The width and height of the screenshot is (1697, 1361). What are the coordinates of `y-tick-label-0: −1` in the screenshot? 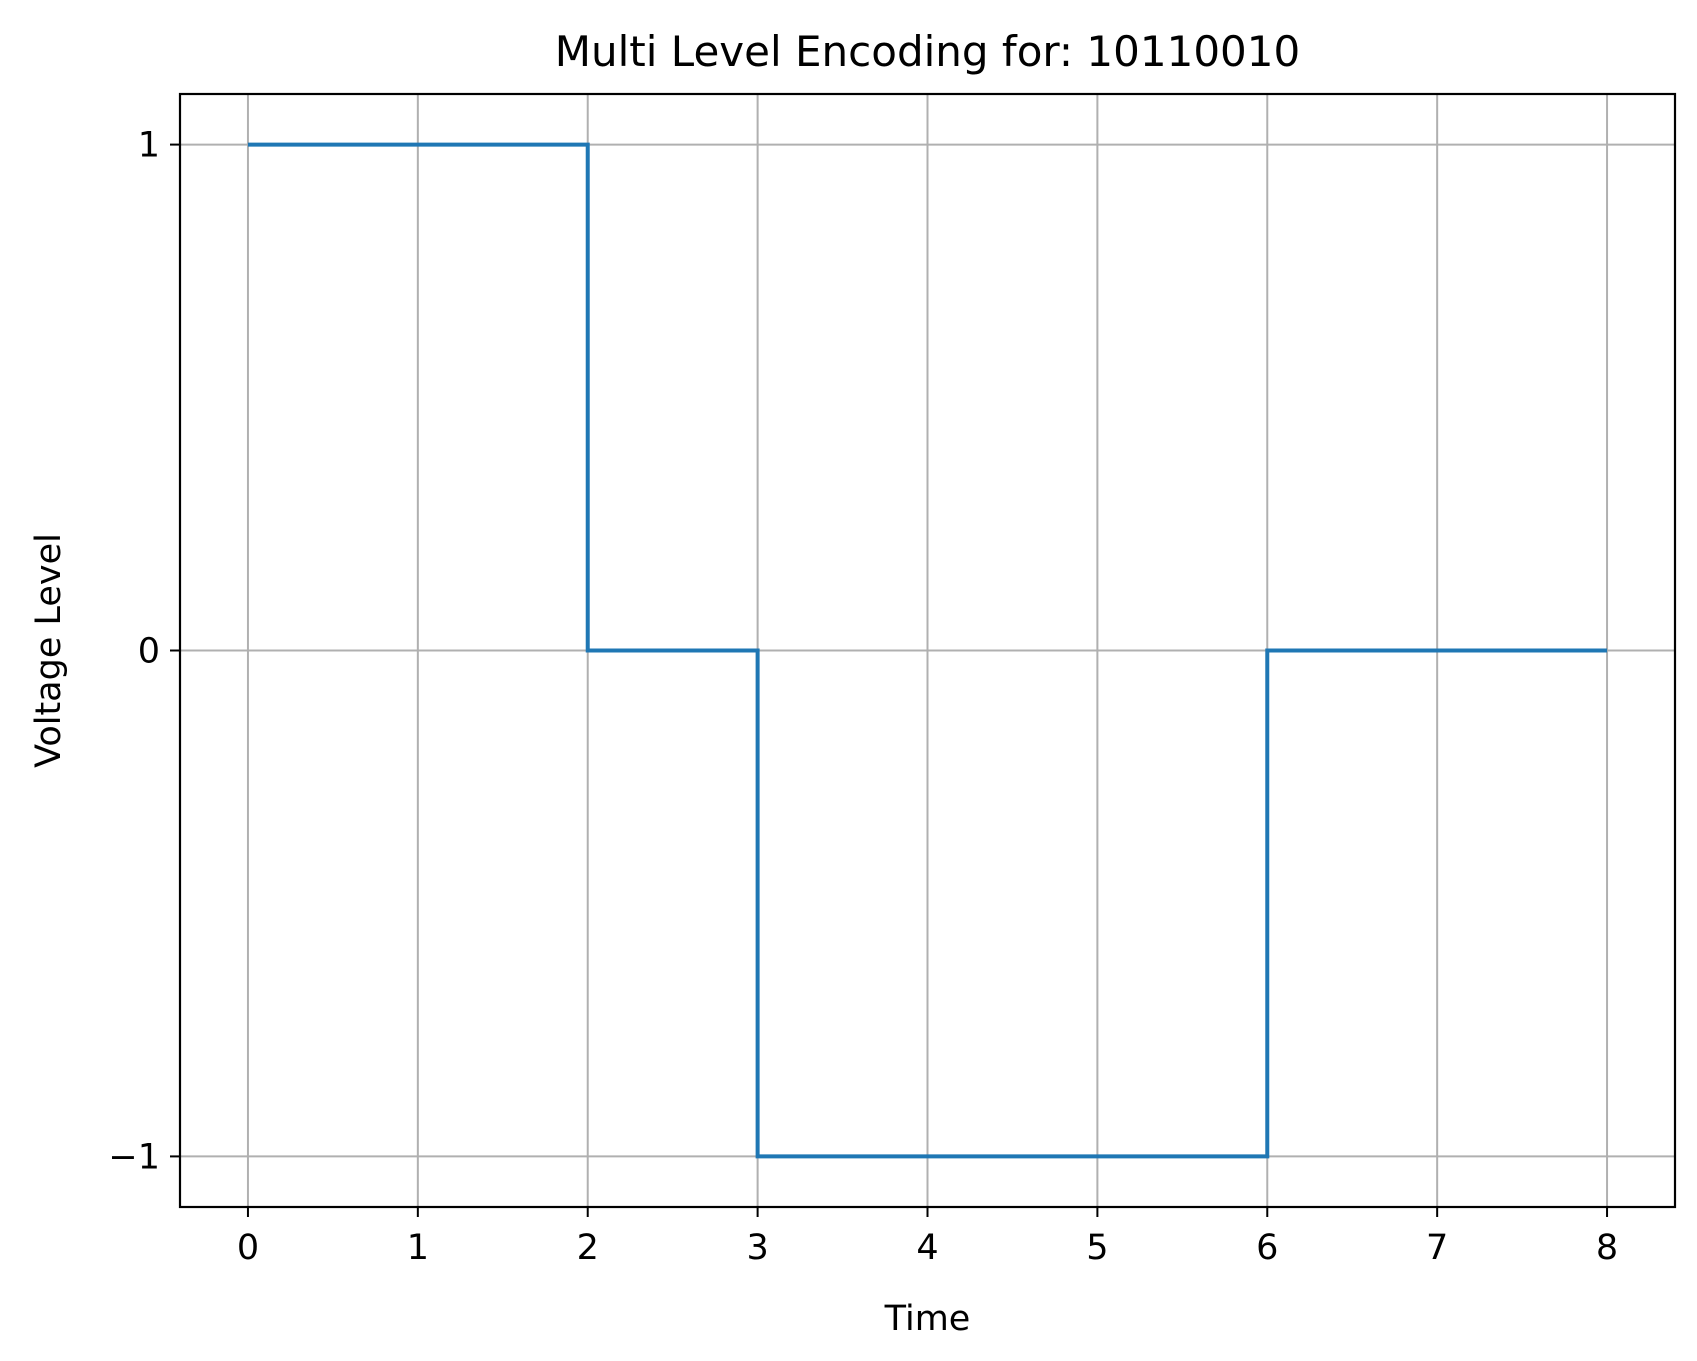 It's located at (134, 1157).